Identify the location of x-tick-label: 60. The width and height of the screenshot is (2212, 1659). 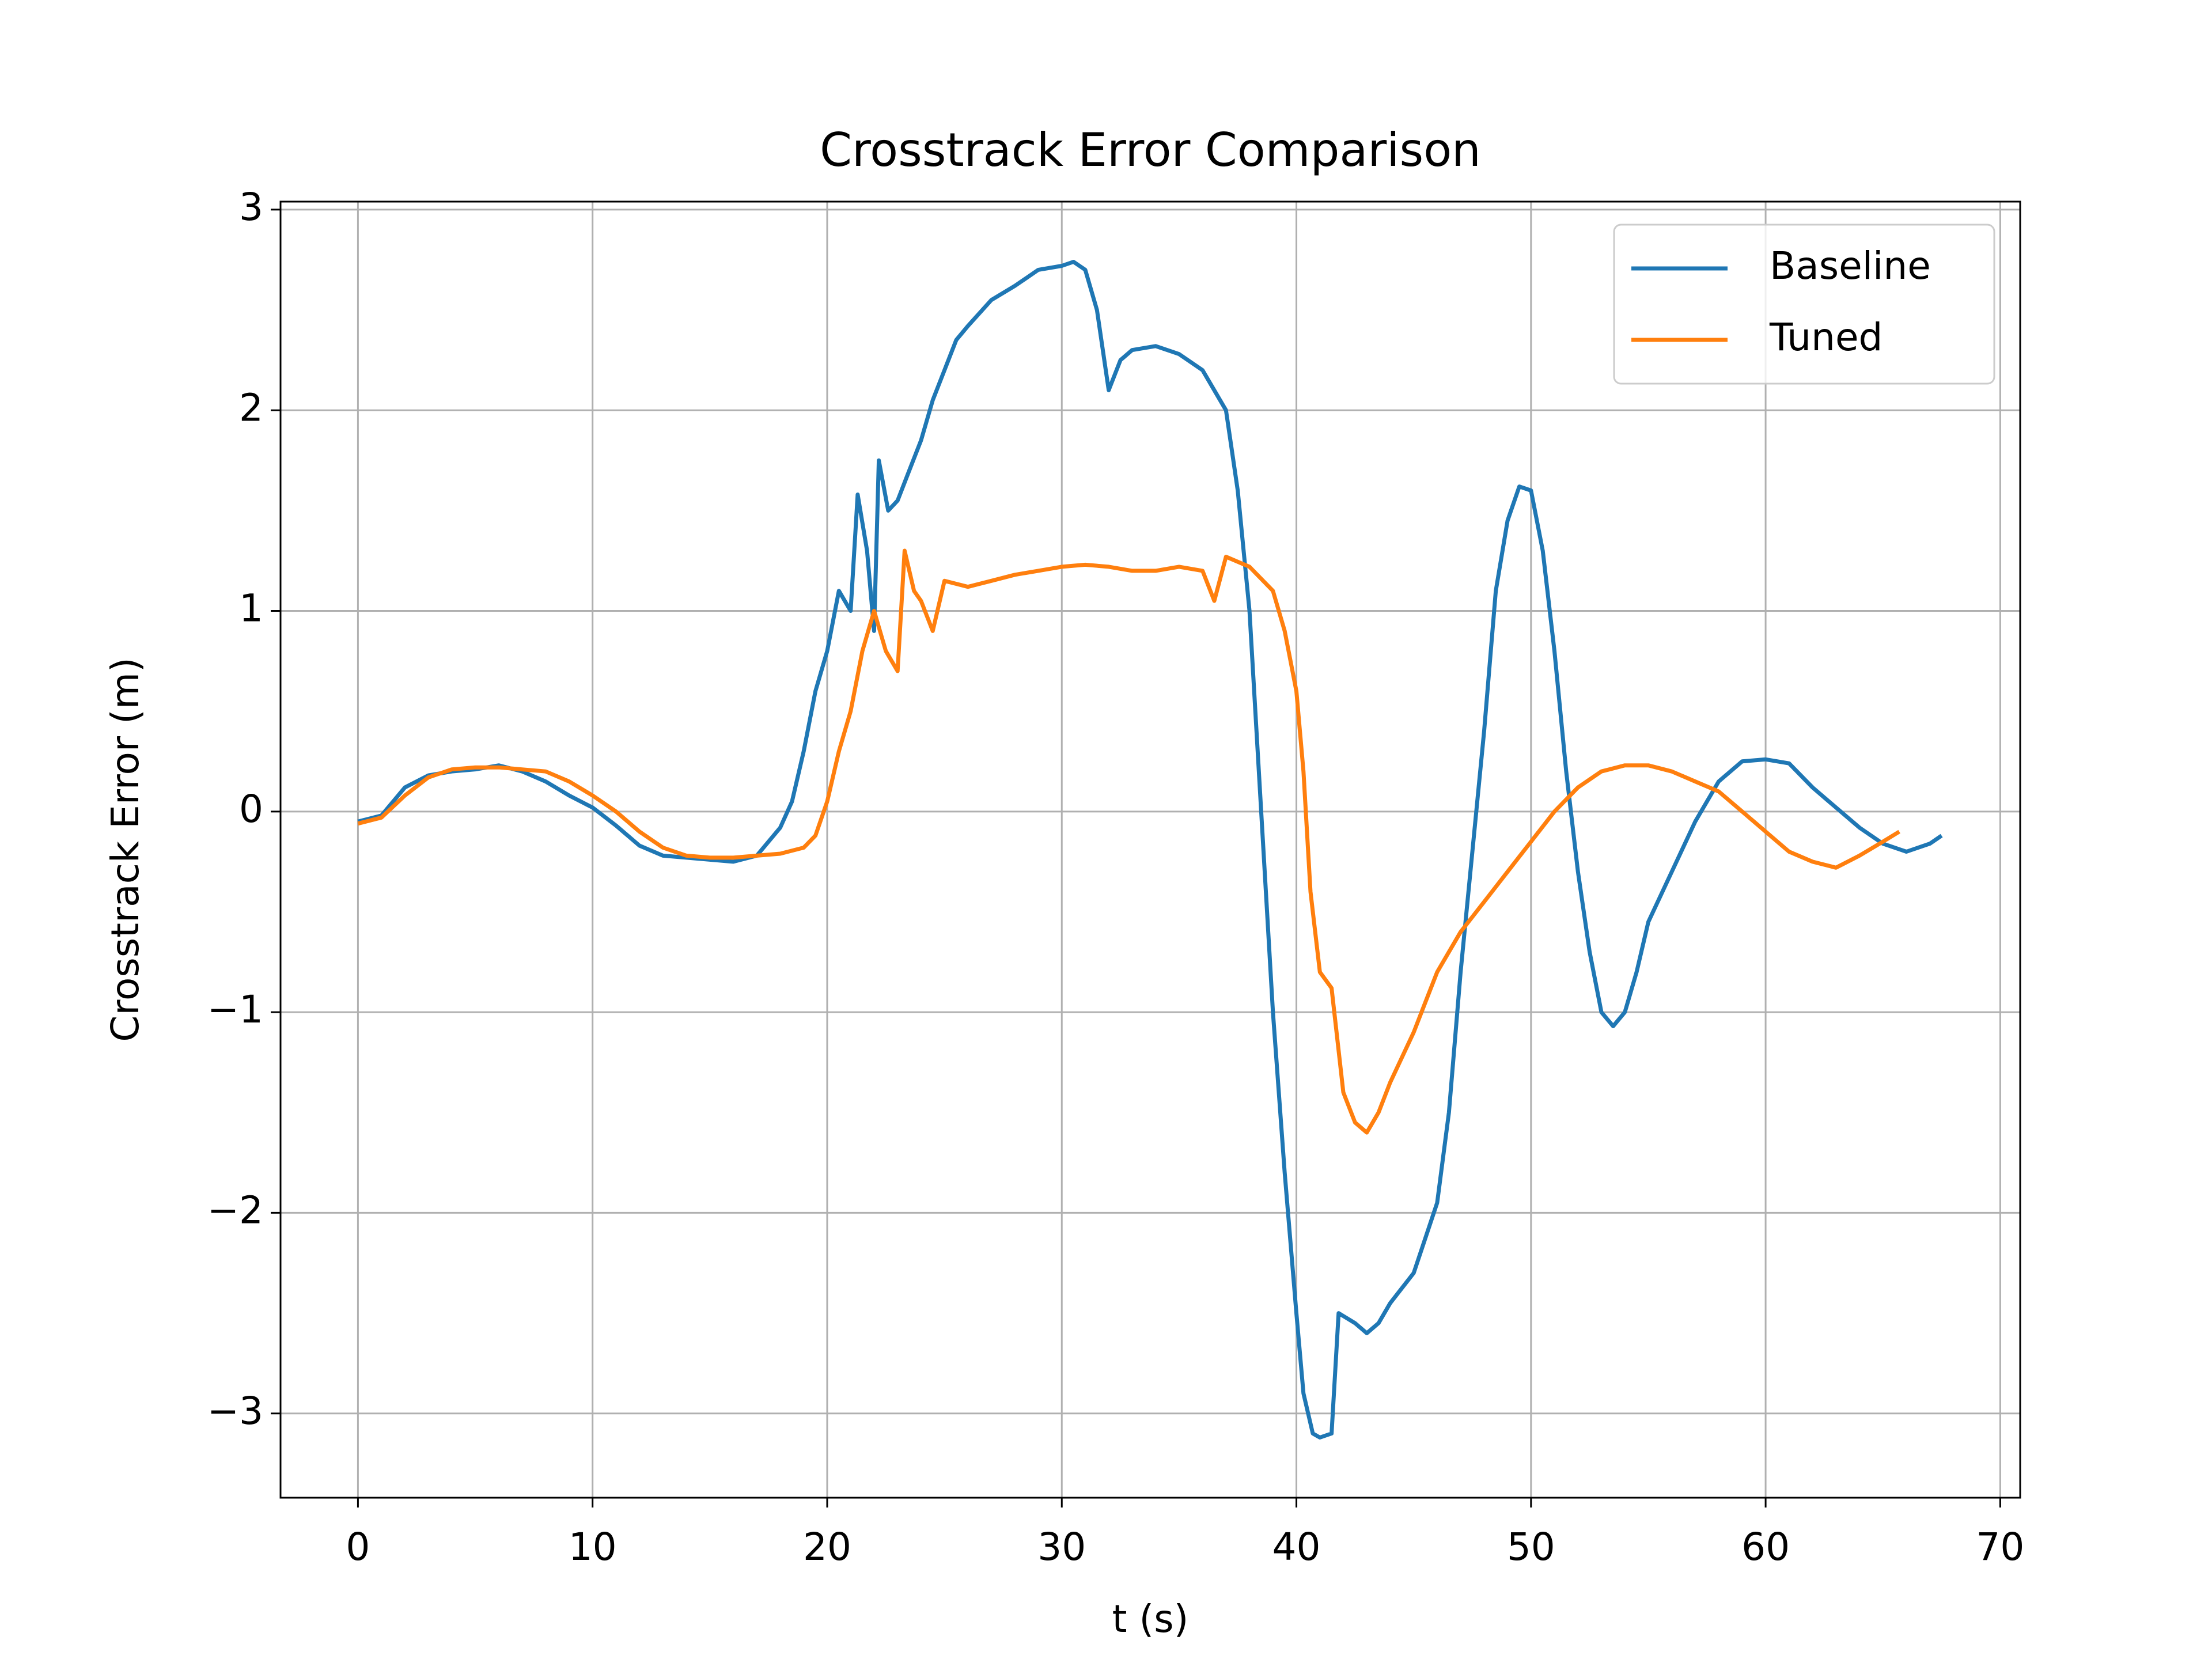
(1765, 1547).